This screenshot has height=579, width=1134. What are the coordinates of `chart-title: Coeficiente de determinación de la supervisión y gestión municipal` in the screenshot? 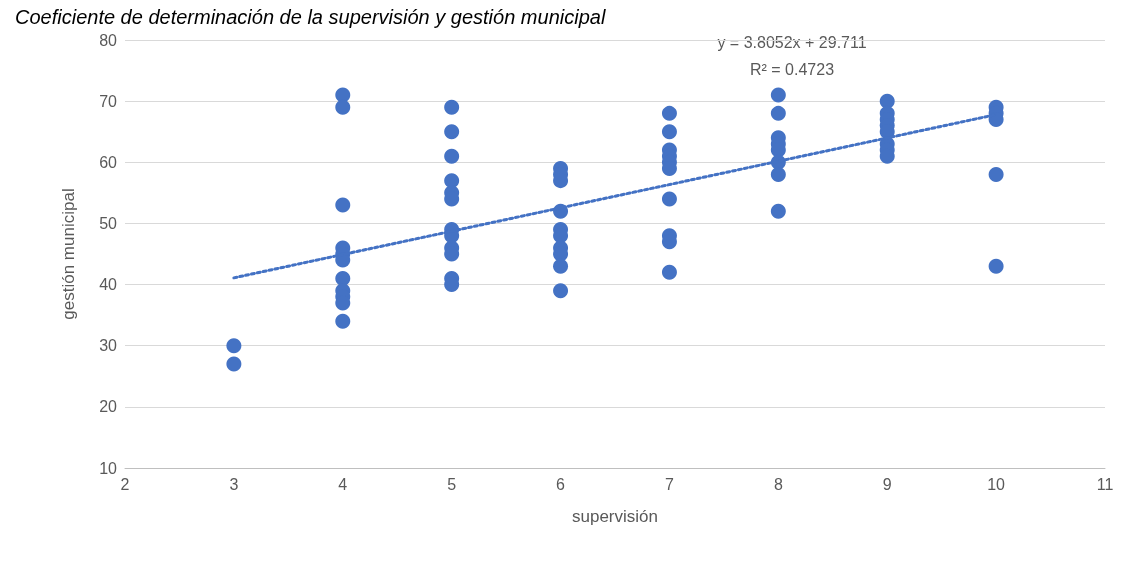 It's located at (310, 17).